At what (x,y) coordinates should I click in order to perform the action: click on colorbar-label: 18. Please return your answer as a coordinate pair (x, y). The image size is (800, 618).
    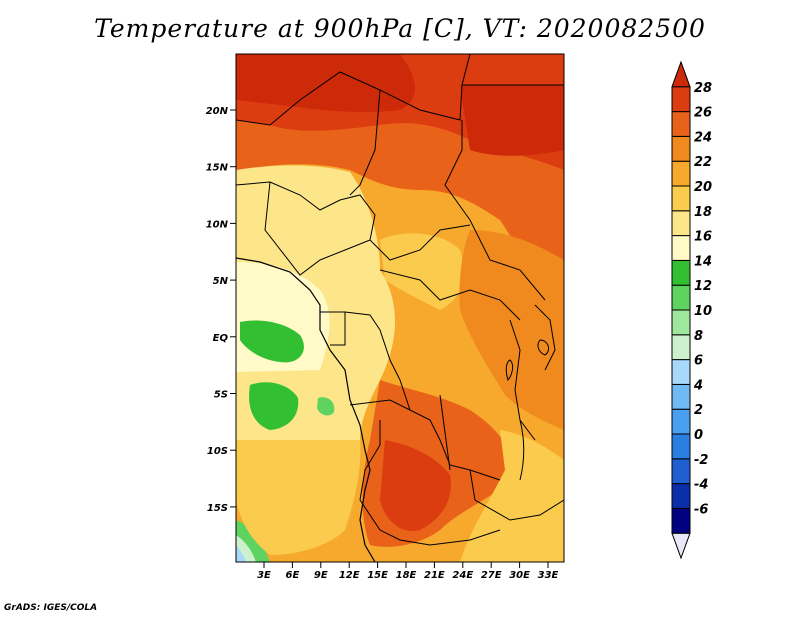
    Looking at the image, I should click on (703, 212).